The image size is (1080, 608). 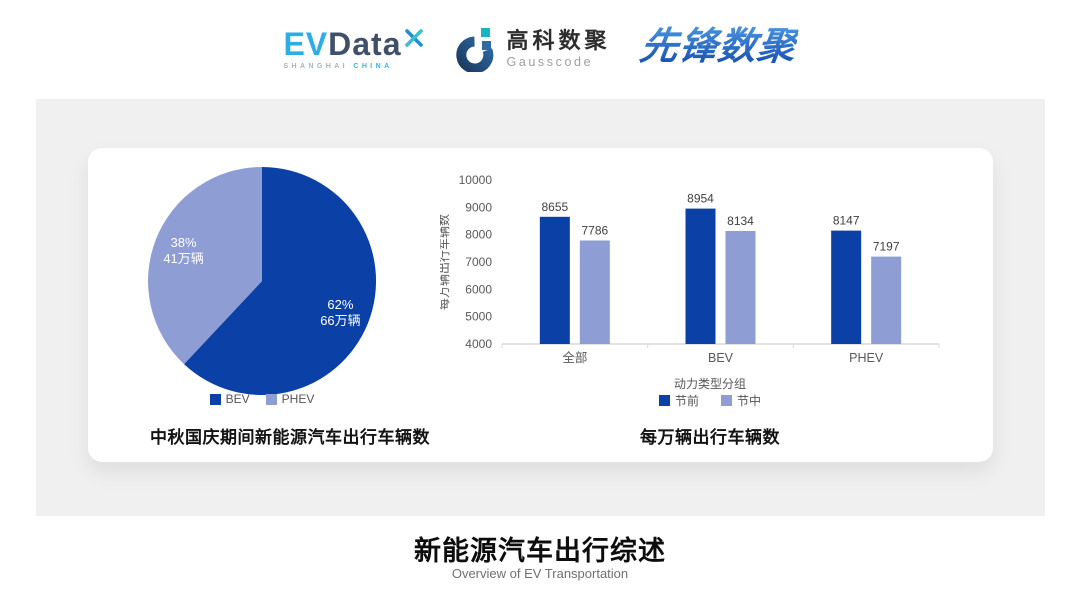 What do you see at coordinates (445, 262) in the screenshot?
I see `y-axis-title: 每万辆出行车辆数` at bounding box center [445, 262].